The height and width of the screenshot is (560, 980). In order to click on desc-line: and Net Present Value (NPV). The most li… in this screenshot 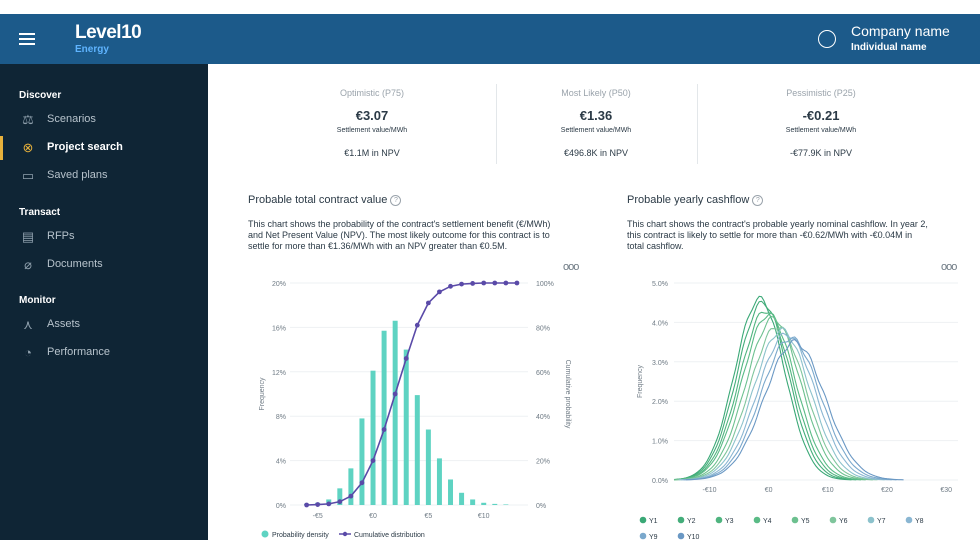, I will do `click(399, 235)`.